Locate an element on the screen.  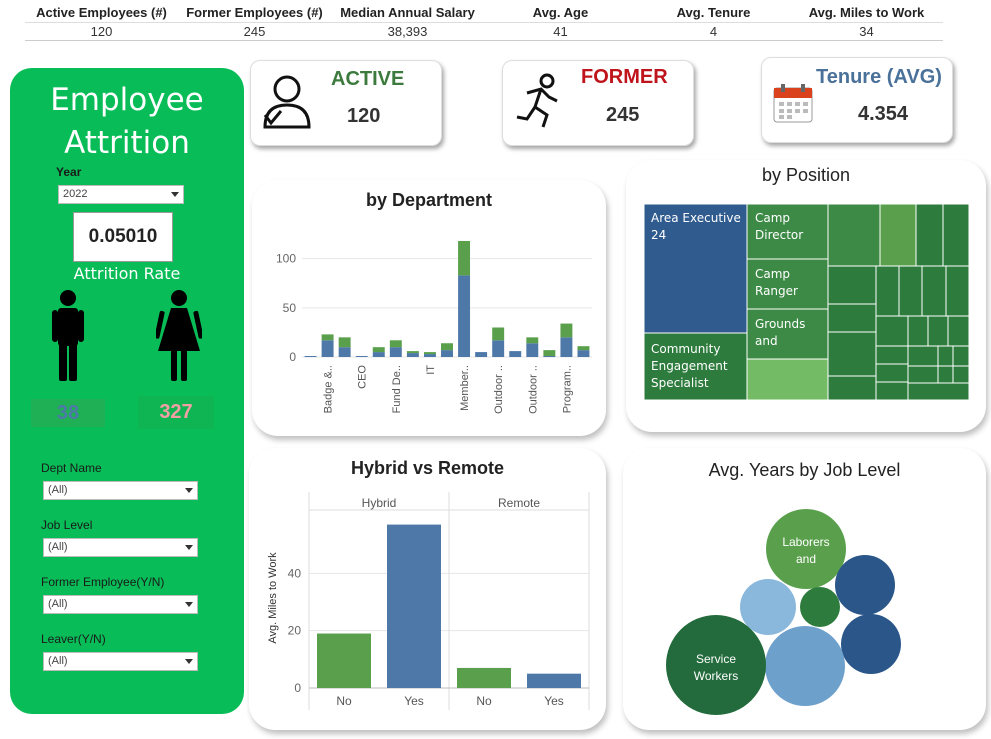
bubble-label-laborers: Laborers is located at coordinates (805, 542).